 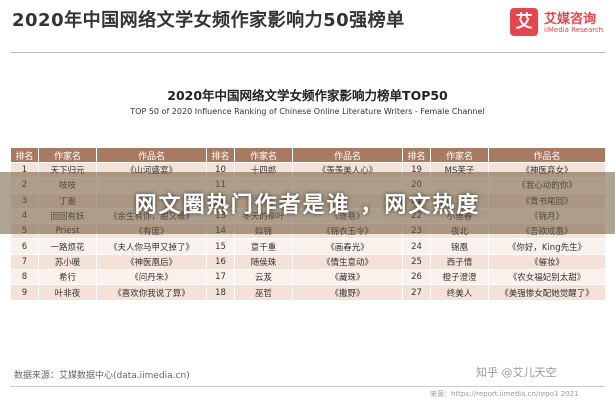 I want to click on cell-work: 《神医凰后》, so click(x=151, y=262).